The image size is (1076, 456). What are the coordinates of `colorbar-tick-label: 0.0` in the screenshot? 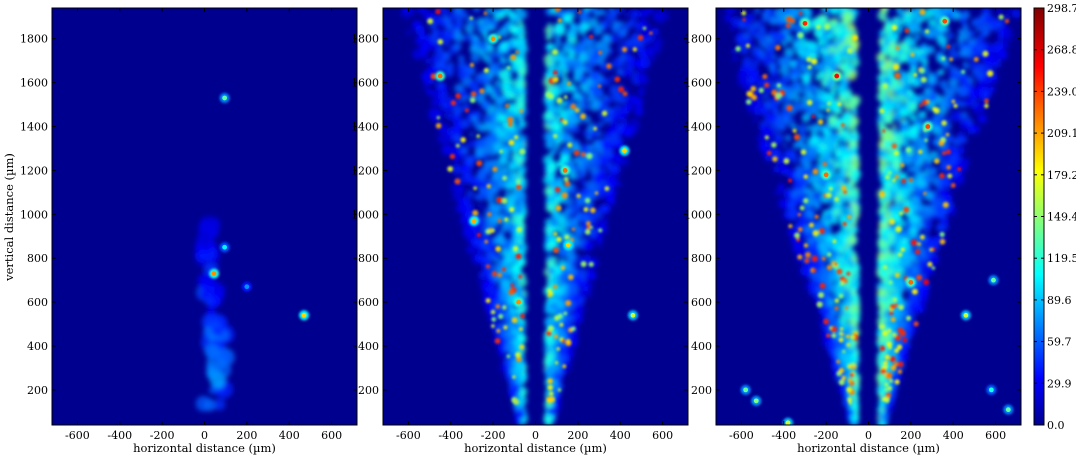 It's located at (1056, 425).